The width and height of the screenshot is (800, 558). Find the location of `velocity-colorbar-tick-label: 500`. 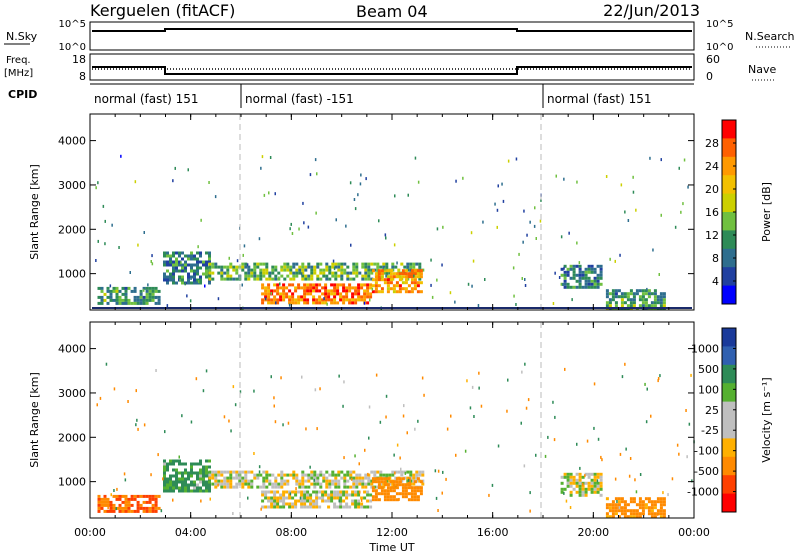

velocity-colorbar-tick-label: 500 is located at coordinates (708, 369).